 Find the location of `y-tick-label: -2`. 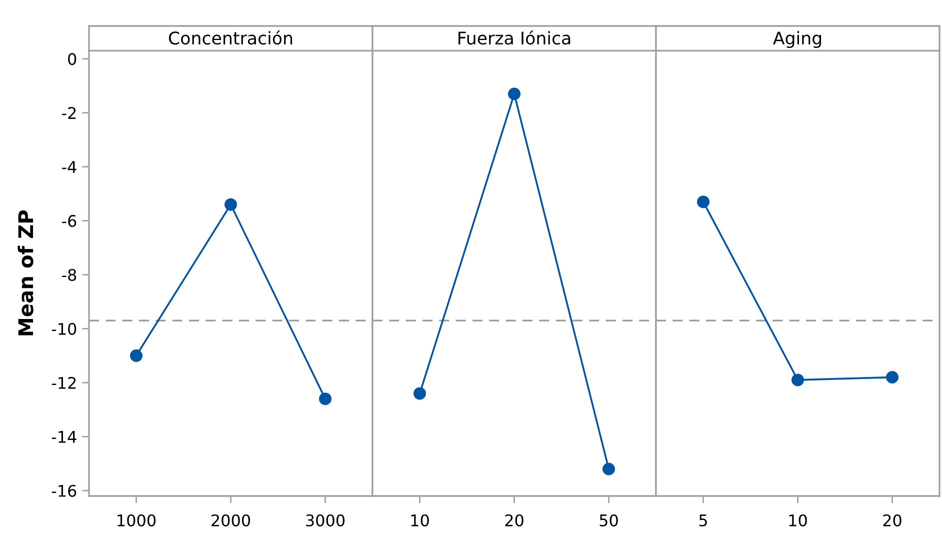

y-tick-label: -2 is located at coordinates (69, 112).